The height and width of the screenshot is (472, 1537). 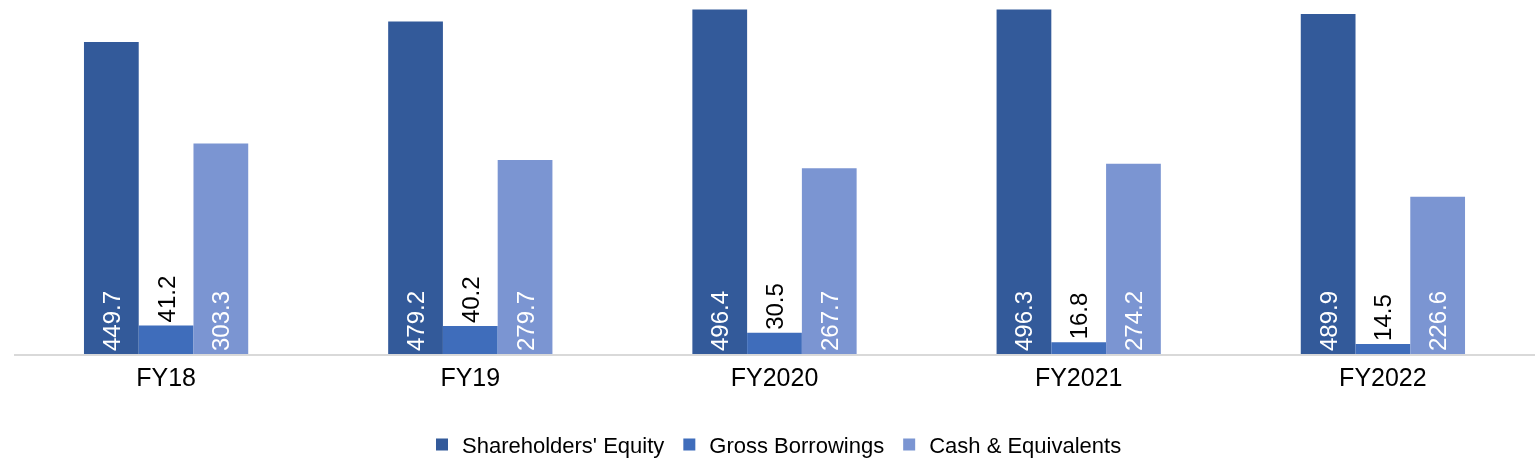 I want to click on data-label: 303.3, so click(x=221, y=320).